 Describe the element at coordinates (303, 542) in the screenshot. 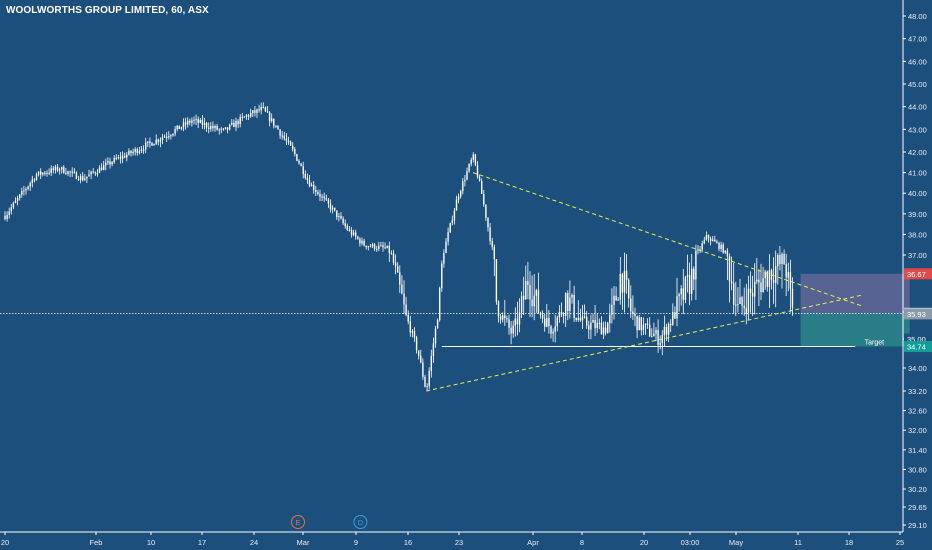

I see `time-tick-label: Mar` at that location.